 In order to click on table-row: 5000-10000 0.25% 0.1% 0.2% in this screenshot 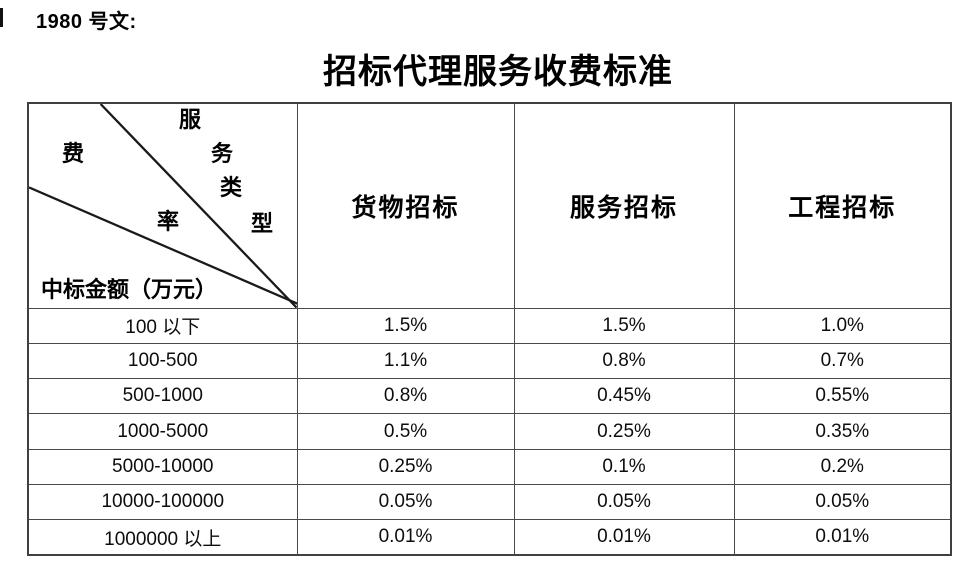, I will do `click(489, 466)`.